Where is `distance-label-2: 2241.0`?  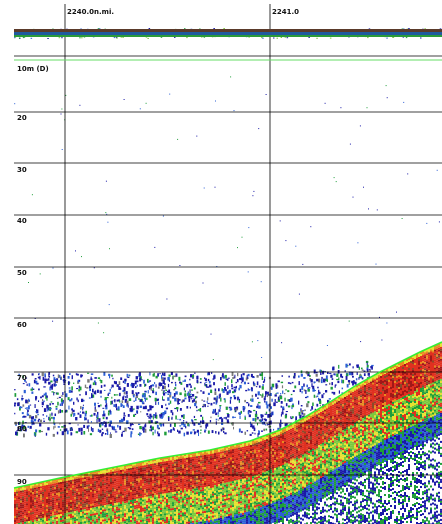
distance-label-2: 2241.0 is located at coordinates (285, 12).